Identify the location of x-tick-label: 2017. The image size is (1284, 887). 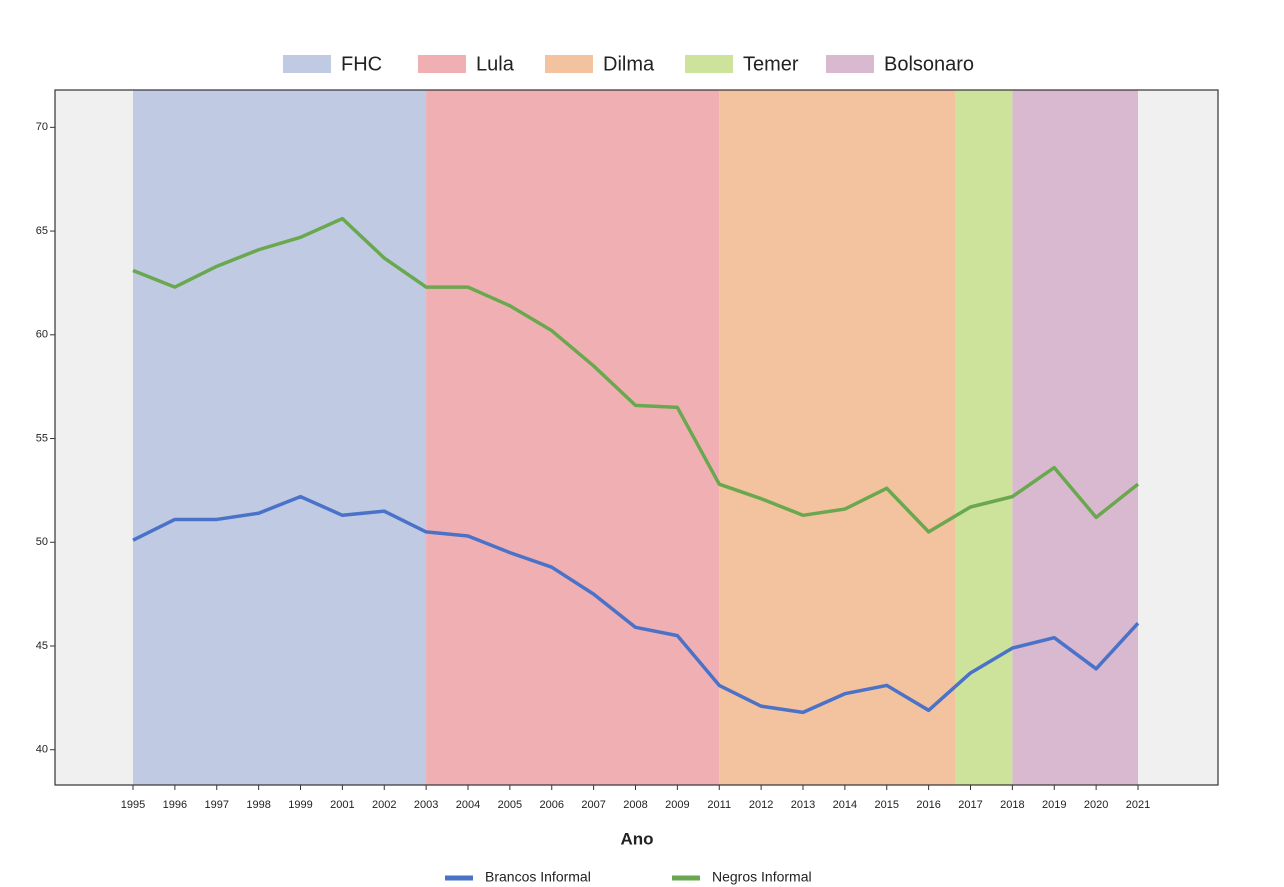
(970, 805).